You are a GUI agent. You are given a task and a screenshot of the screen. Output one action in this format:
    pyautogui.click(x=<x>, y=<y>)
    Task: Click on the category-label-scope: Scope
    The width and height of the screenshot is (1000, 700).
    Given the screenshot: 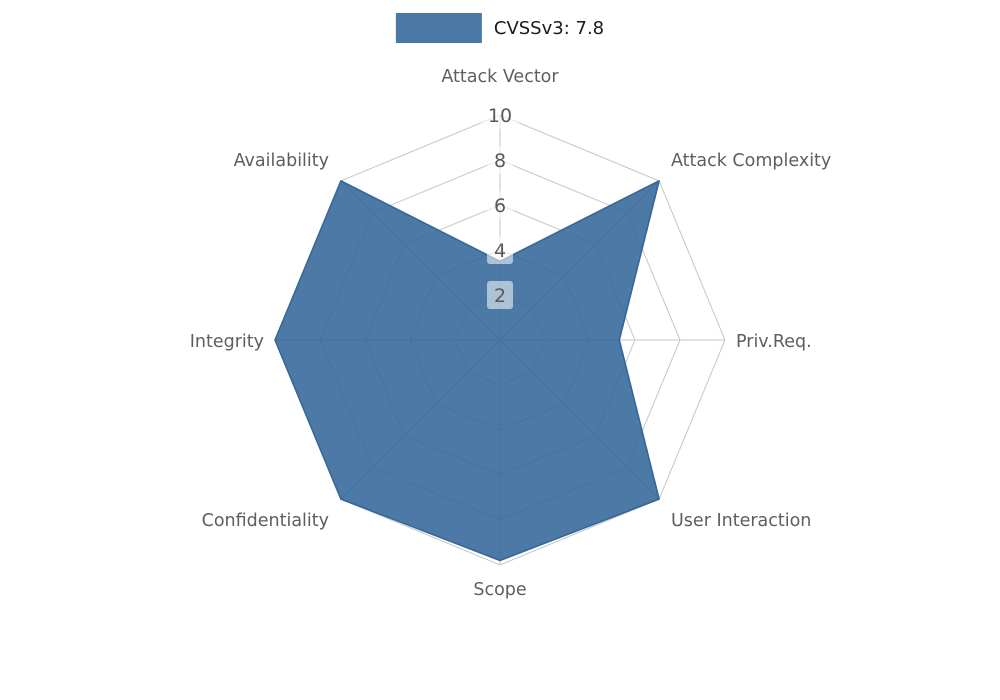 What is the action you would take?
    pyautogui.click(x=499, y=590)
    